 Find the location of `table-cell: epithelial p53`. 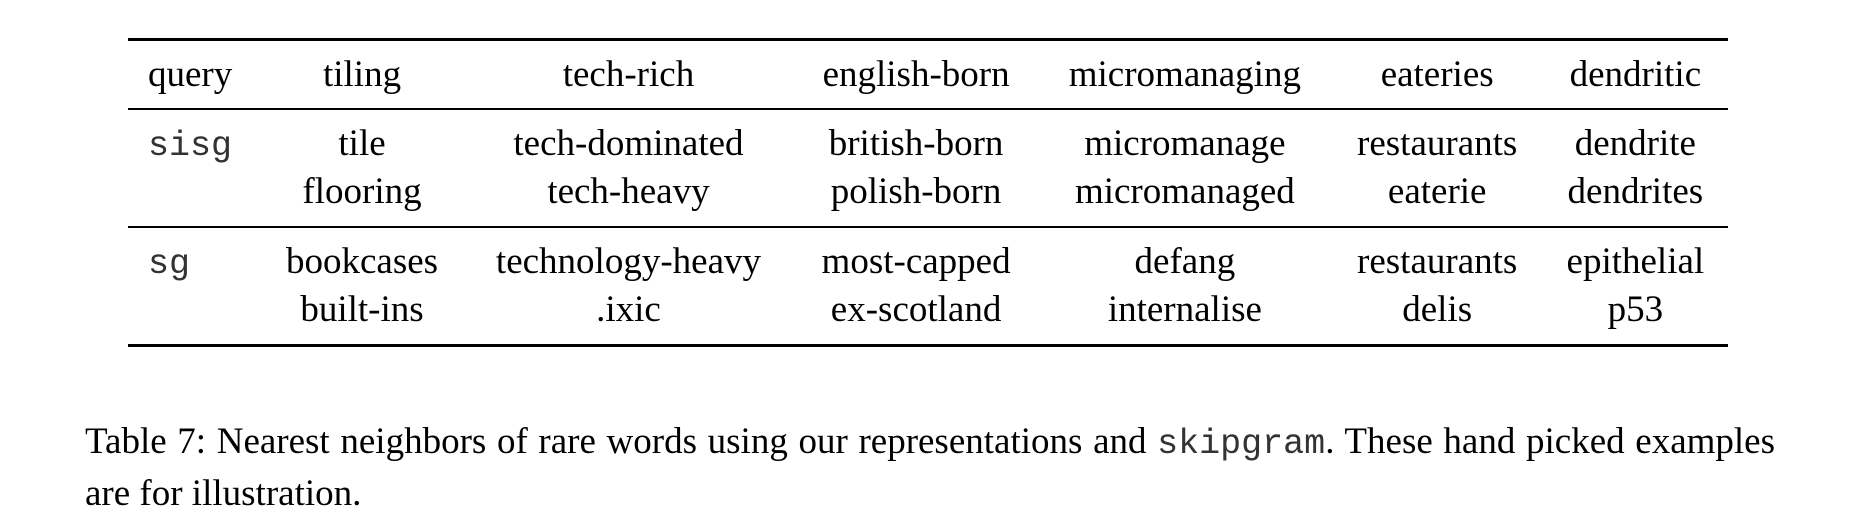

table-cell: epithelial p53 is located at coordinates (1635, 286).